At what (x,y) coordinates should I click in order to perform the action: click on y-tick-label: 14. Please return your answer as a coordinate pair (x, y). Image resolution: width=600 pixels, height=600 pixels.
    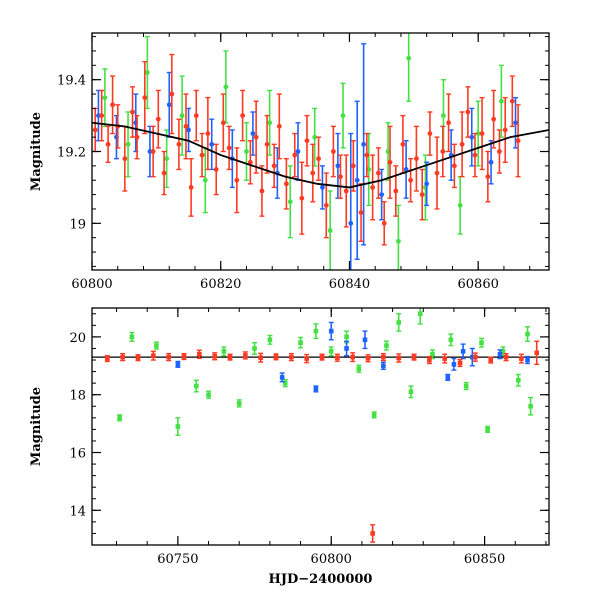
    Looking at the image, I should click on (77, 511).